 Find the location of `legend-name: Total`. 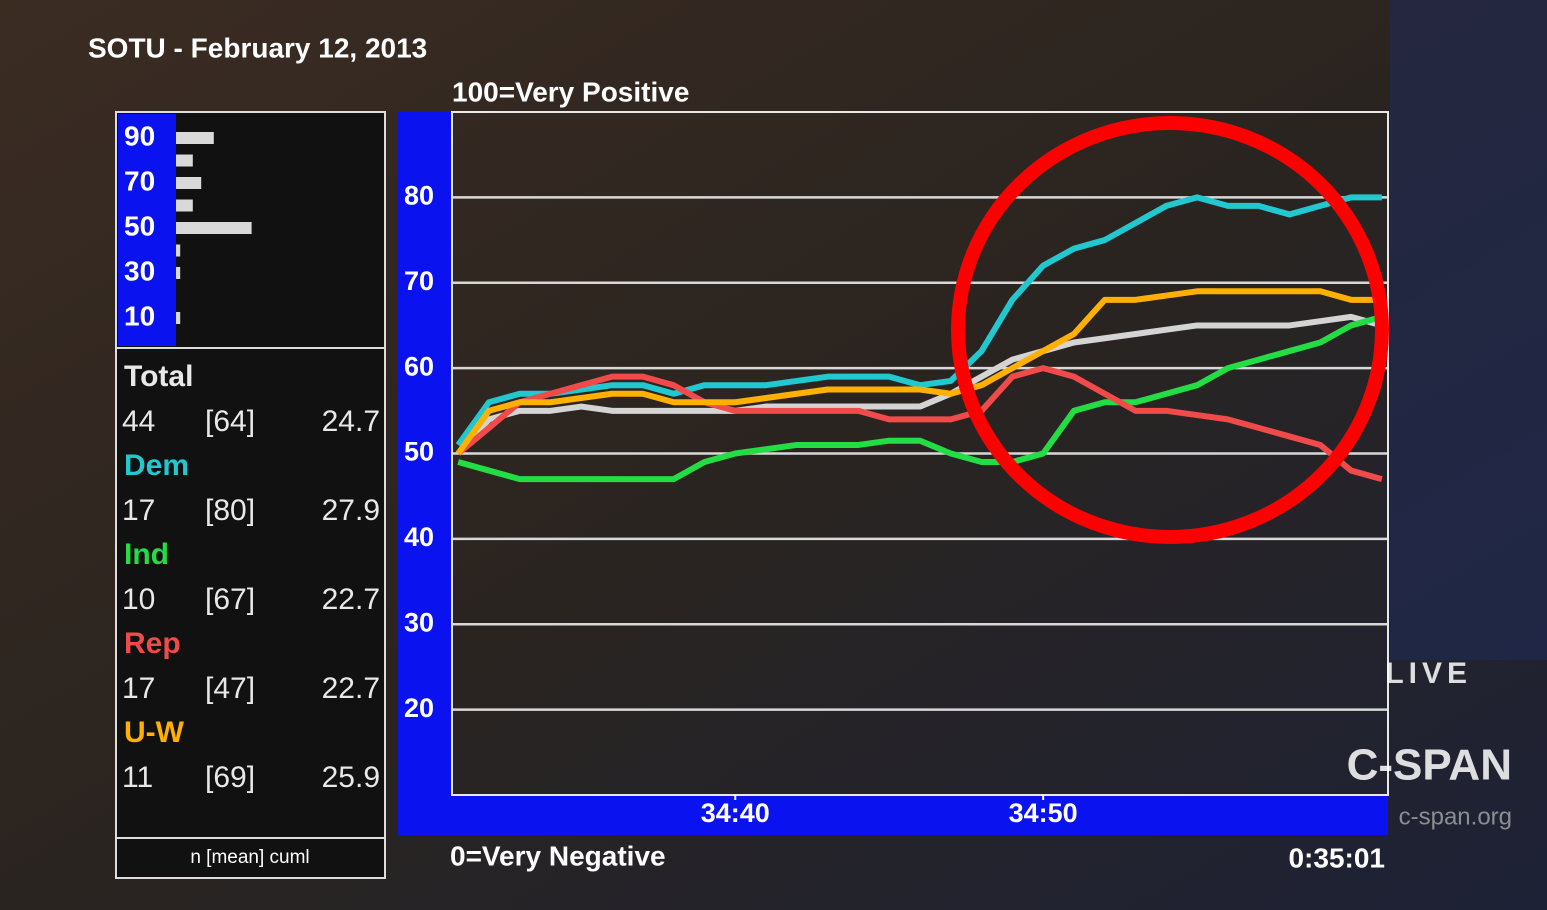

legend-name: Total is located at coordinates (158, 376).